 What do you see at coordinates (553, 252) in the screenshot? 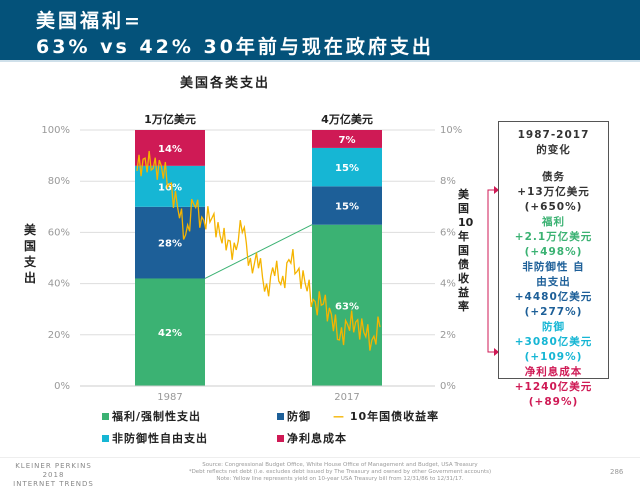
I see `summary-pct: (+498%)` at bounding box center [553, 252].